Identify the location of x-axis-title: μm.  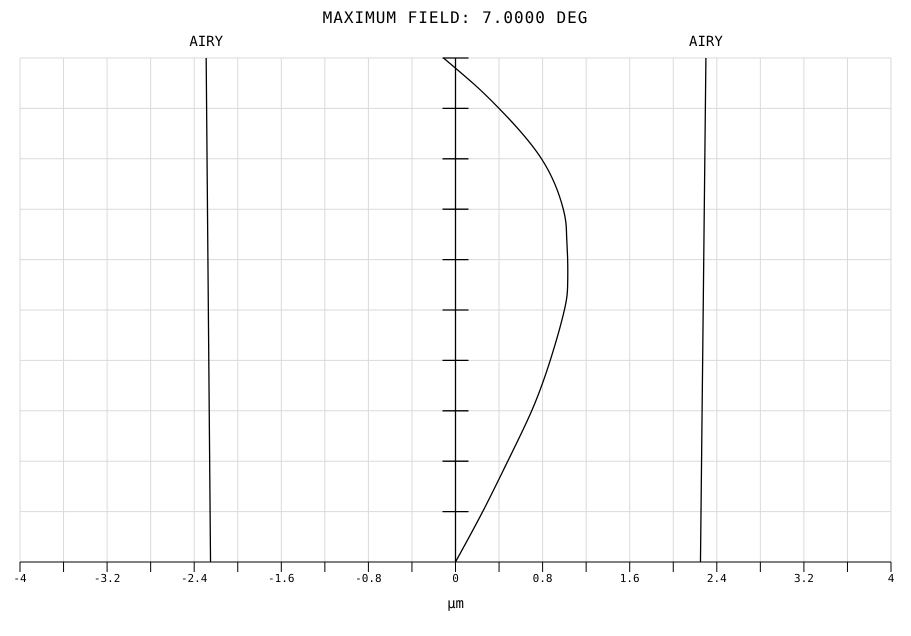
(455, 604).